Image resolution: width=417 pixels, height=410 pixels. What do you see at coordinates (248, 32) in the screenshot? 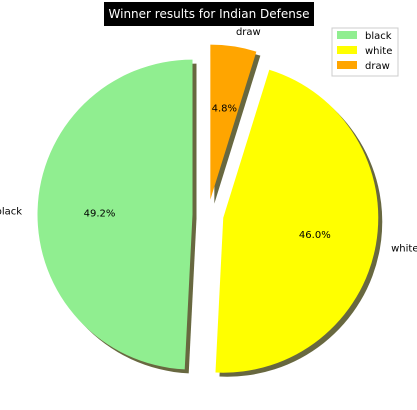
I see `slice-label-draw: draw` at bounding box center [248, 32].